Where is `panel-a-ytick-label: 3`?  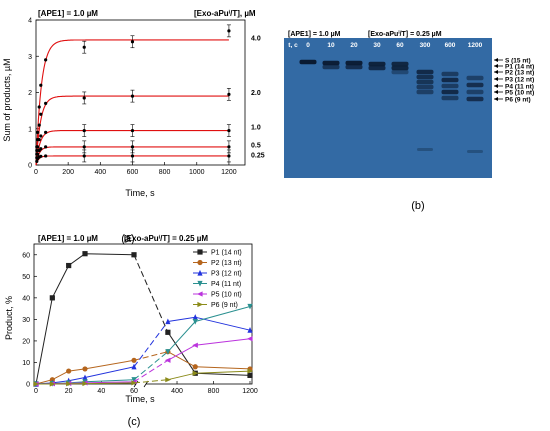
panel-a-ytick-label: 3 is located at coordinates (30, 57).